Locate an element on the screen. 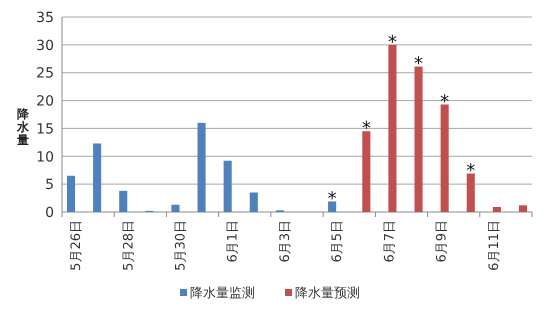 This screenshot has width=550, height=323. y-tick-label: 30 is located at coordinates (45, 46).